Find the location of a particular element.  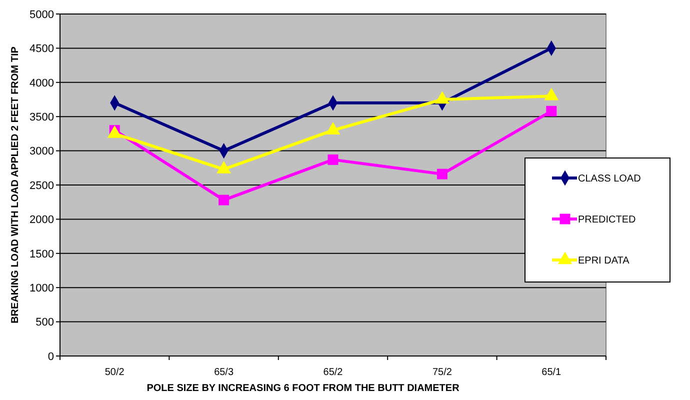

y-tick-label: 5000 is located at coordinates (42, 14).